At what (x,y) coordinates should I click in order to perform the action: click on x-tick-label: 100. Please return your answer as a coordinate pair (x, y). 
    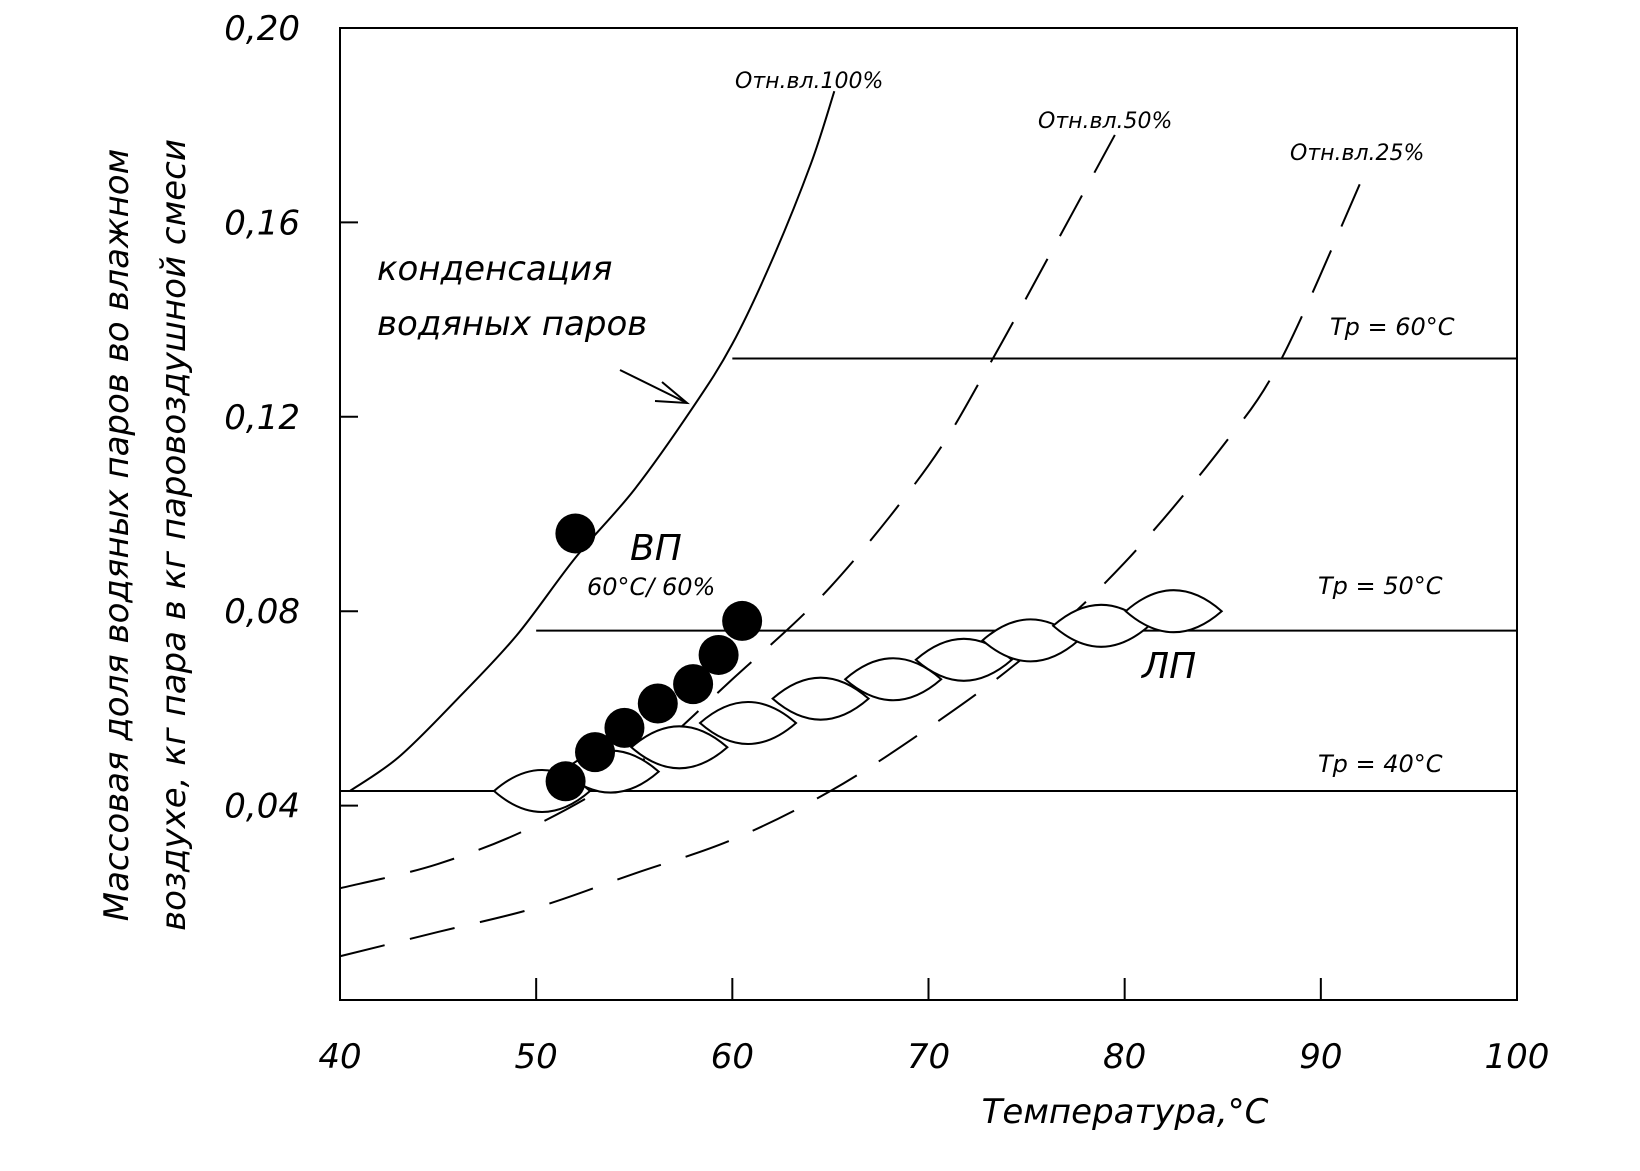
    Looking at the image, I should click on (1517, 1057).